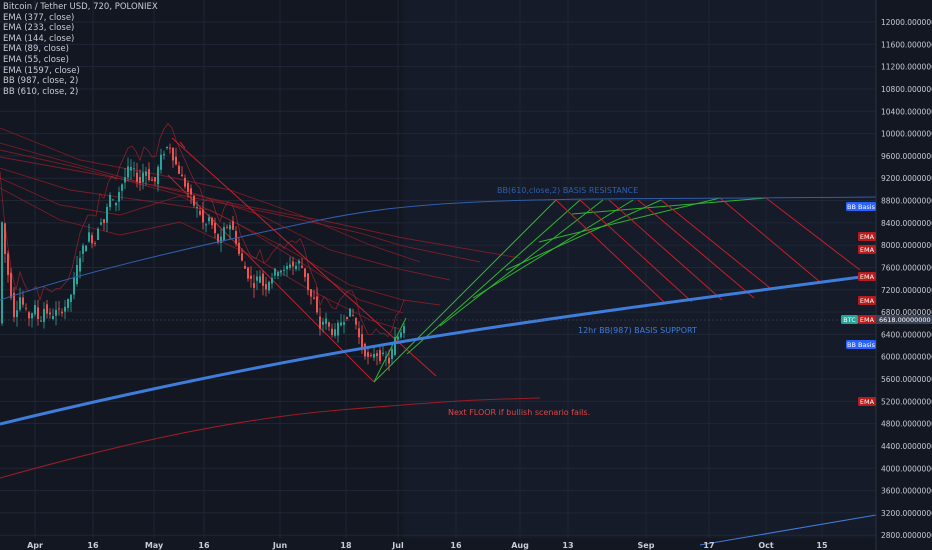 This screenshot has height=550, width=932. What do you see at coordinates (35, 545) in the screenshot?
I see `x-tick-label: Apr` at bounding box center [35, 545].